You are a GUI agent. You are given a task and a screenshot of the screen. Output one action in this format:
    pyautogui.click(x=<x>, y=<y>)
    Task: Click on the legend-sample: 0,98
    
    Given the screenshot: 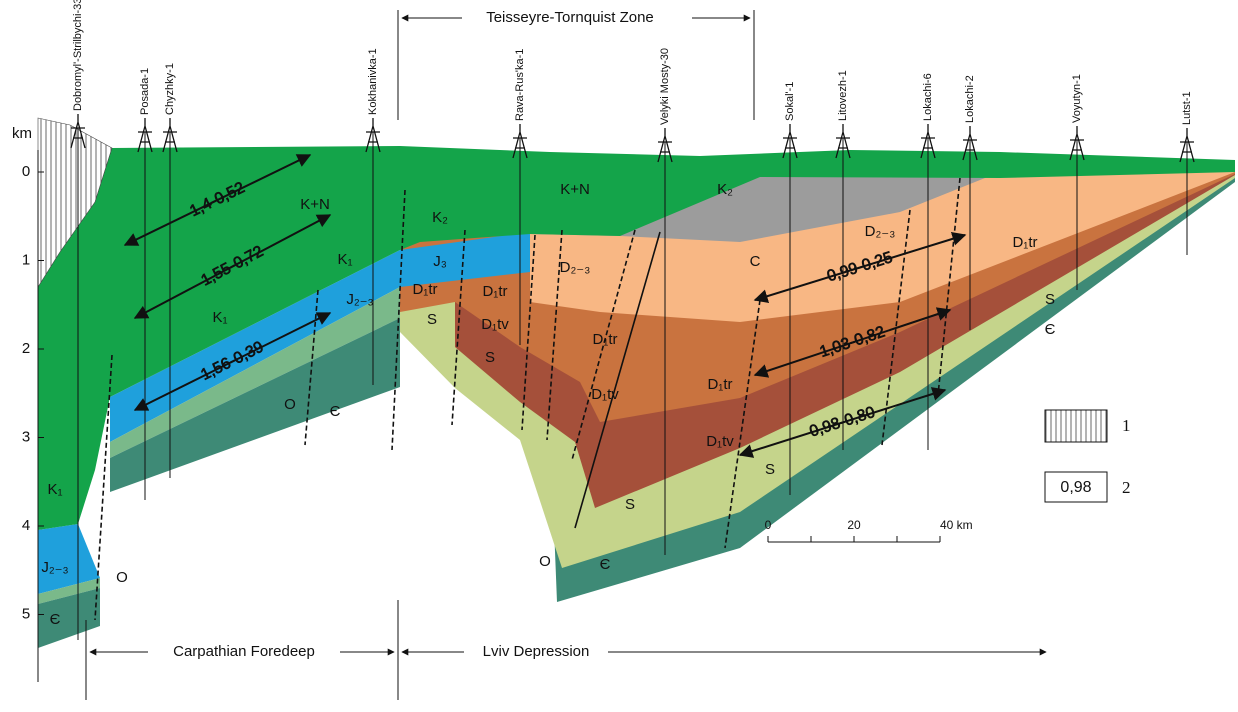 What is the action you would take?
    pyautogui.click(x=1075, y=487)
    